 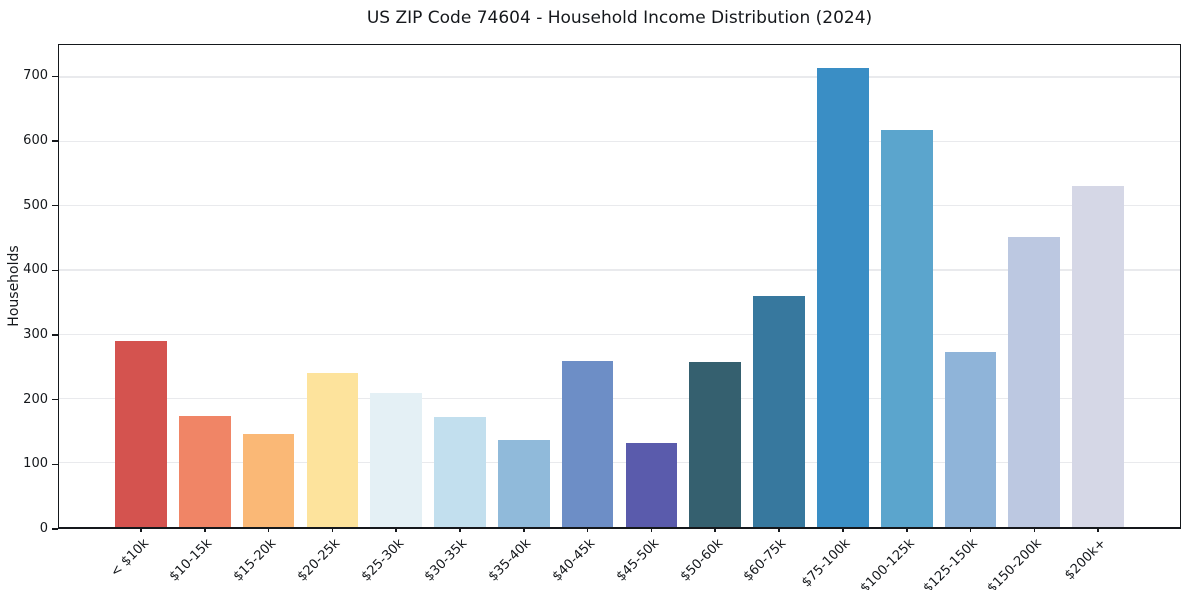 What do you see at coordinates (202, 314) in the screenshot?
I see `bar-slot-2: $10-15k` at bounding box center [202, 314].